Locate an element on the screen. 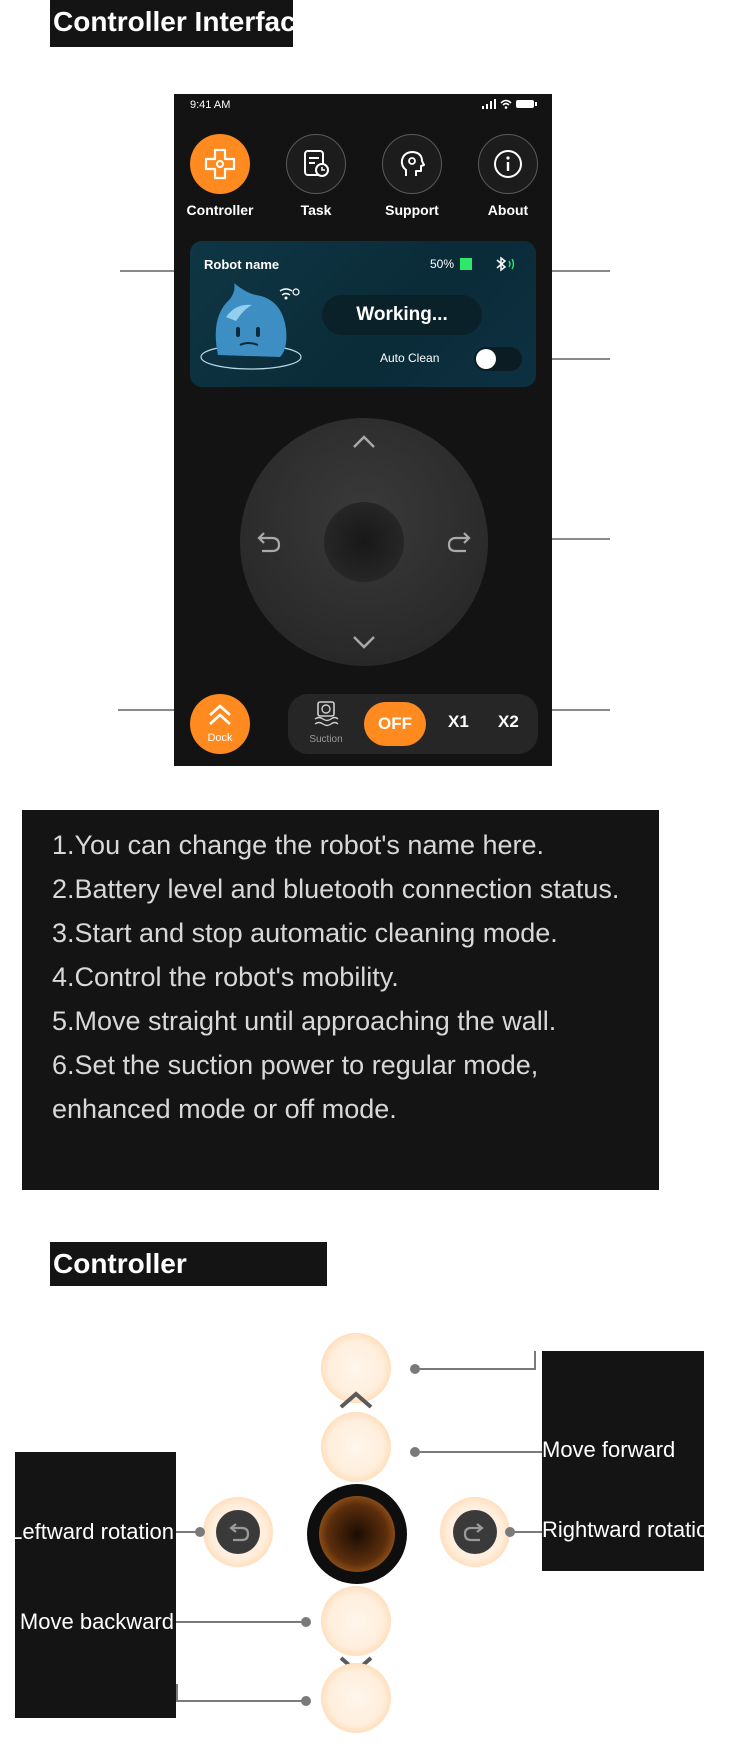 The width and height of the screenshot is (729, 1747). robot-card: Robot name 50% Working... Auto Clean is located at coordinates (363, 314).